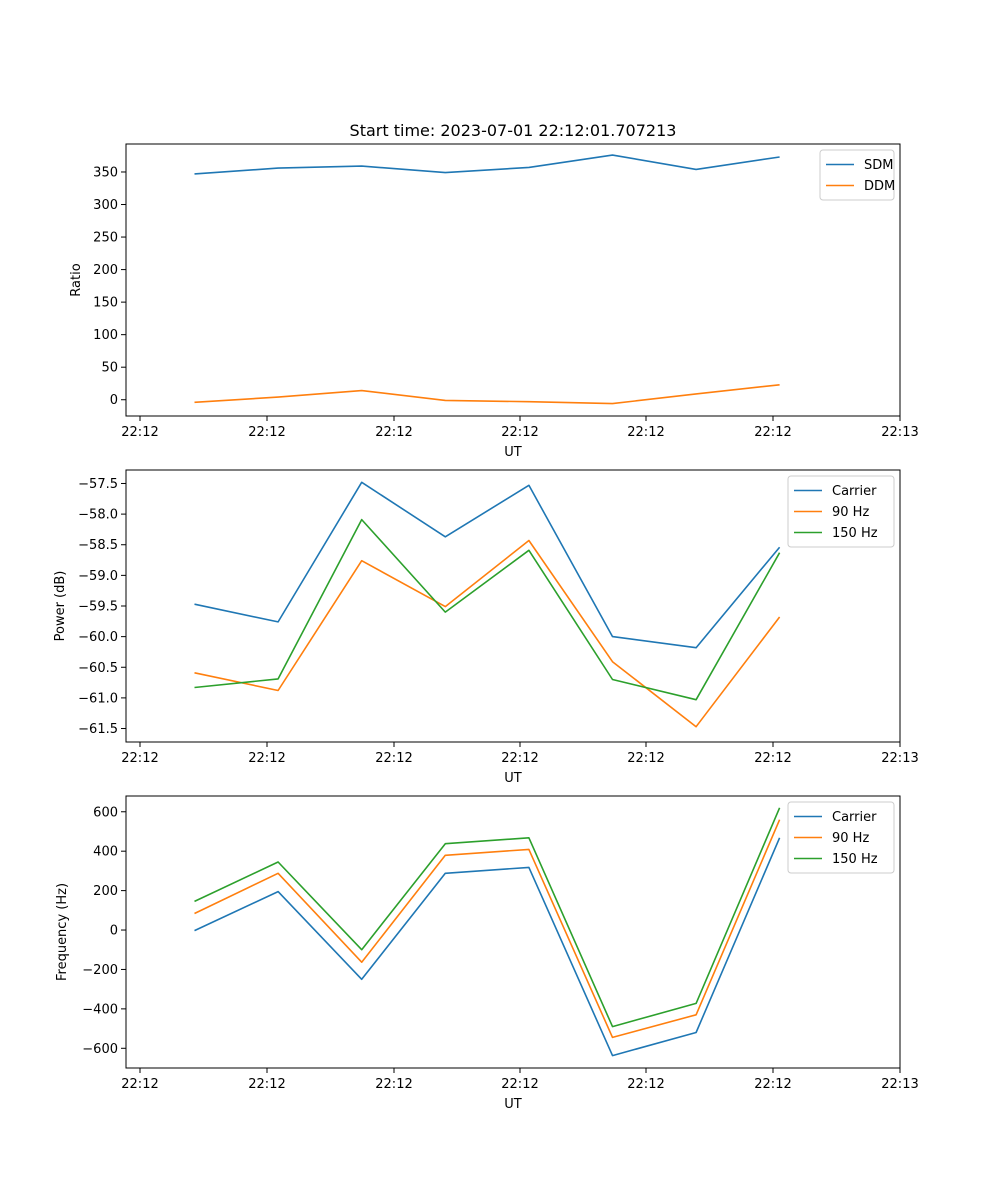 The height and width of the screenshot is (1200, 1000). Describe the element at coordinates (76, 279) in the screenshot. I see `y-axis-label: Ratio` at that location.